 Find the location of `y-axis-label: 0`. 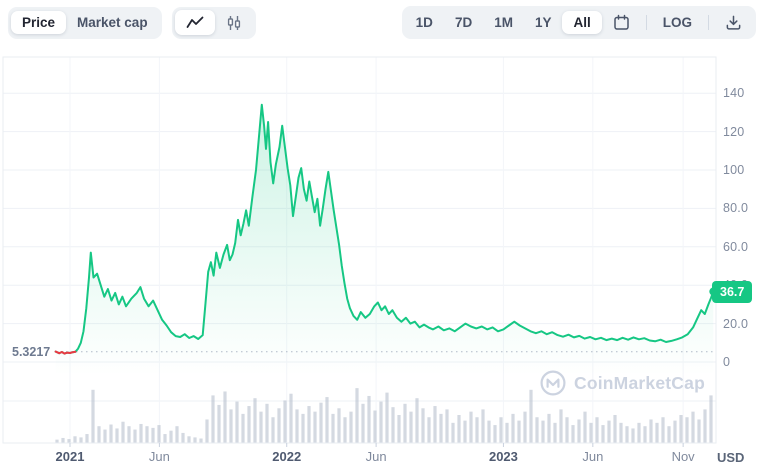

y-axis-label: 0 is located at coordinates (727, 362).